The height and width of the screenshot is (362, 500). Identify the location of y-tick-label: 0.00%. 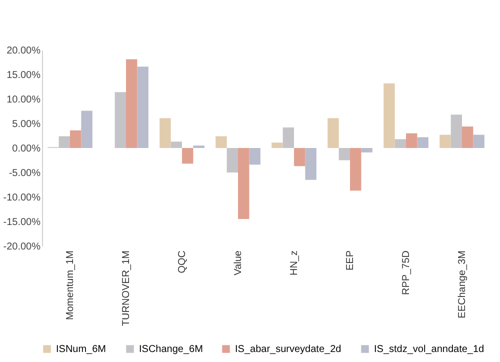
(26, 149).